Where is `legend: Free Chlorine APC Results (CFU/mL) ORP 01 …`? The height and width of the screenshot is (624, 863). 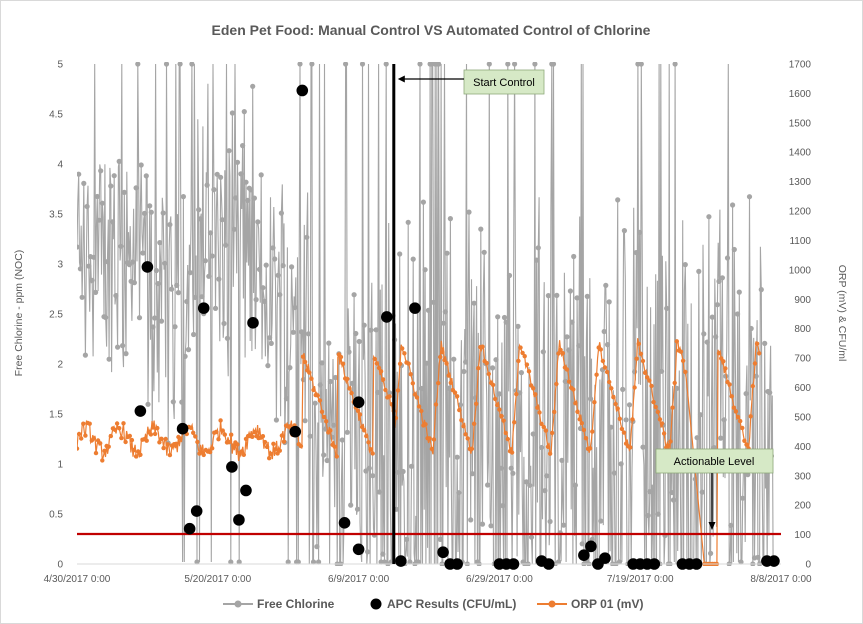 legend: Free Chlorine APC Results (CFU/mL) ORP 01 … is located at coordinates (433, 604).